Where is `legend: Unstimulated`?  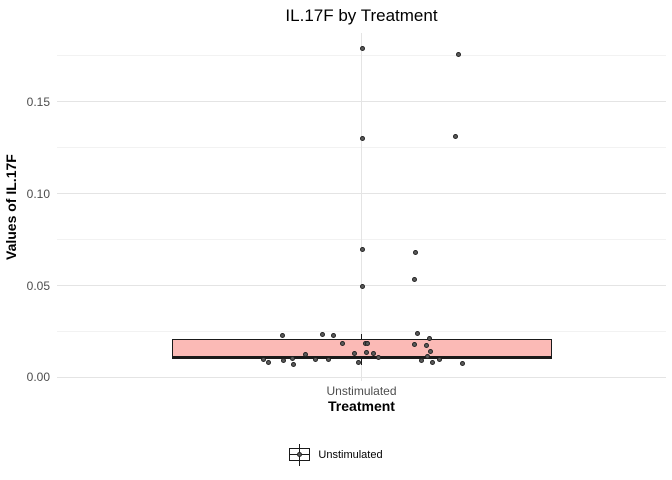
legend: Unstimulated is located at coordinates (336, 455).